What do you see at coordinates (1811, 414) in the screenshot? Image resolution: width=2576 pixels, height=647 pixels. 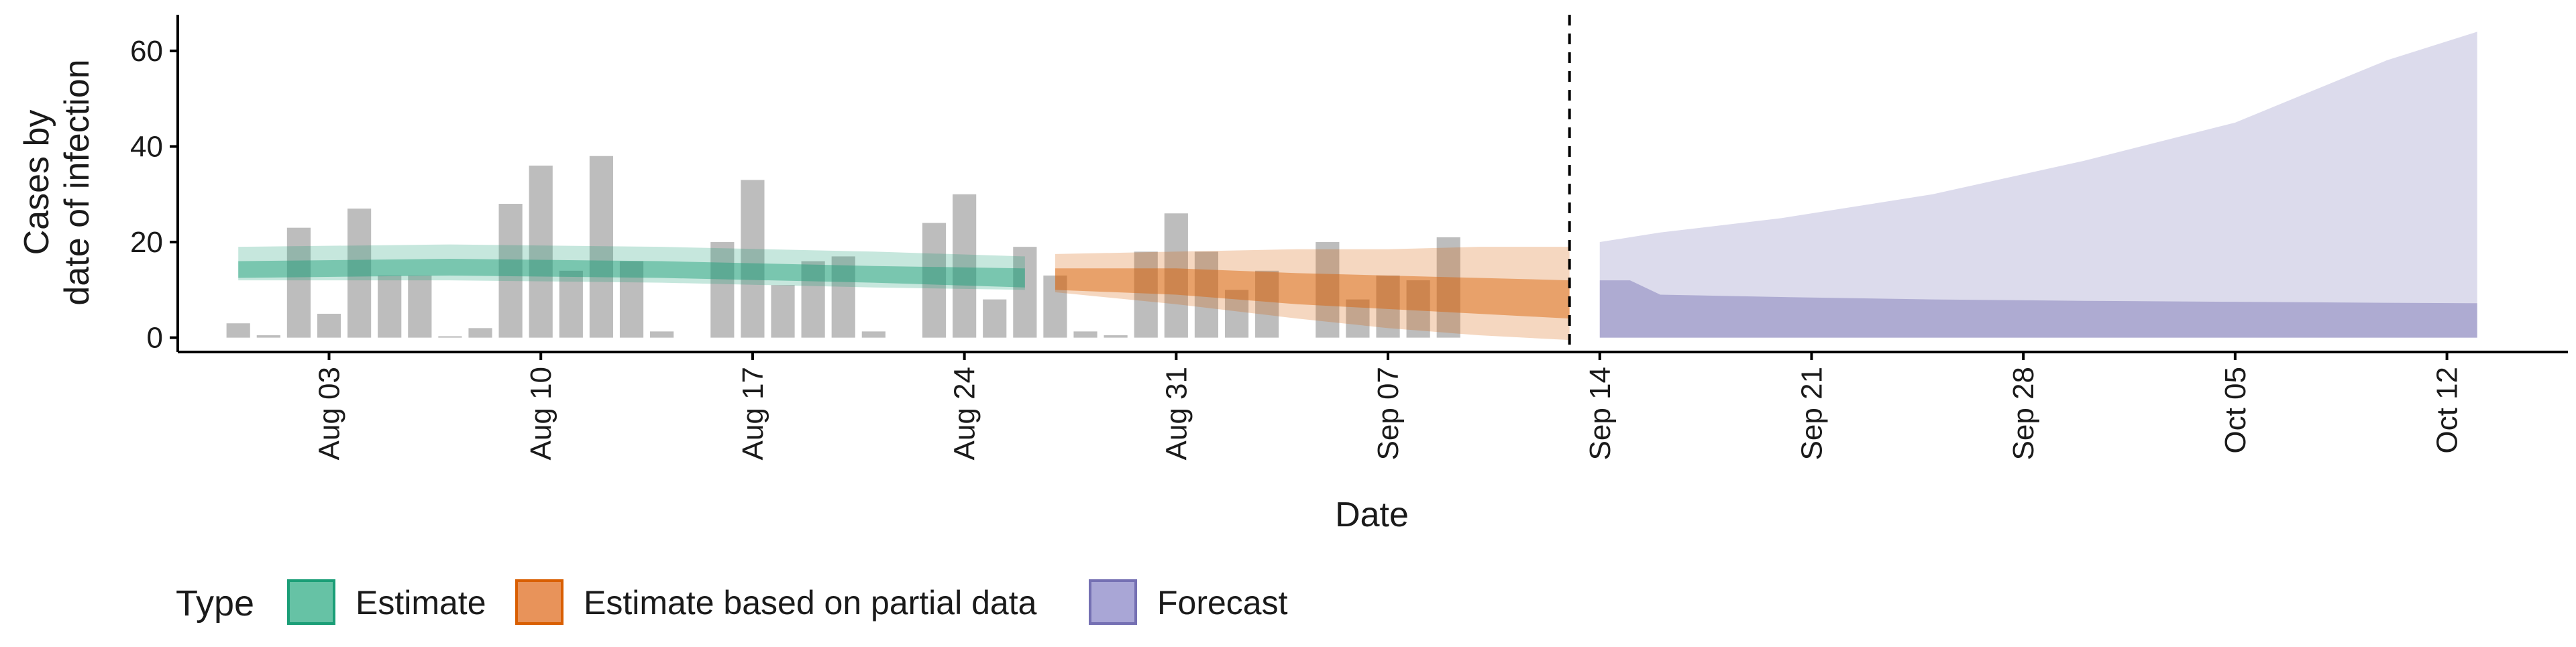 I see `x-tick-label: Sep 21` at bounding box center [1811, 414].